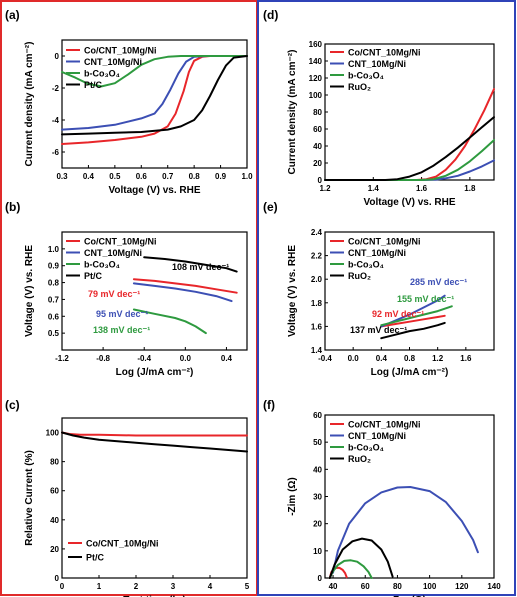  I want to click on x-tick-label: -0.8, so click(103, 358).